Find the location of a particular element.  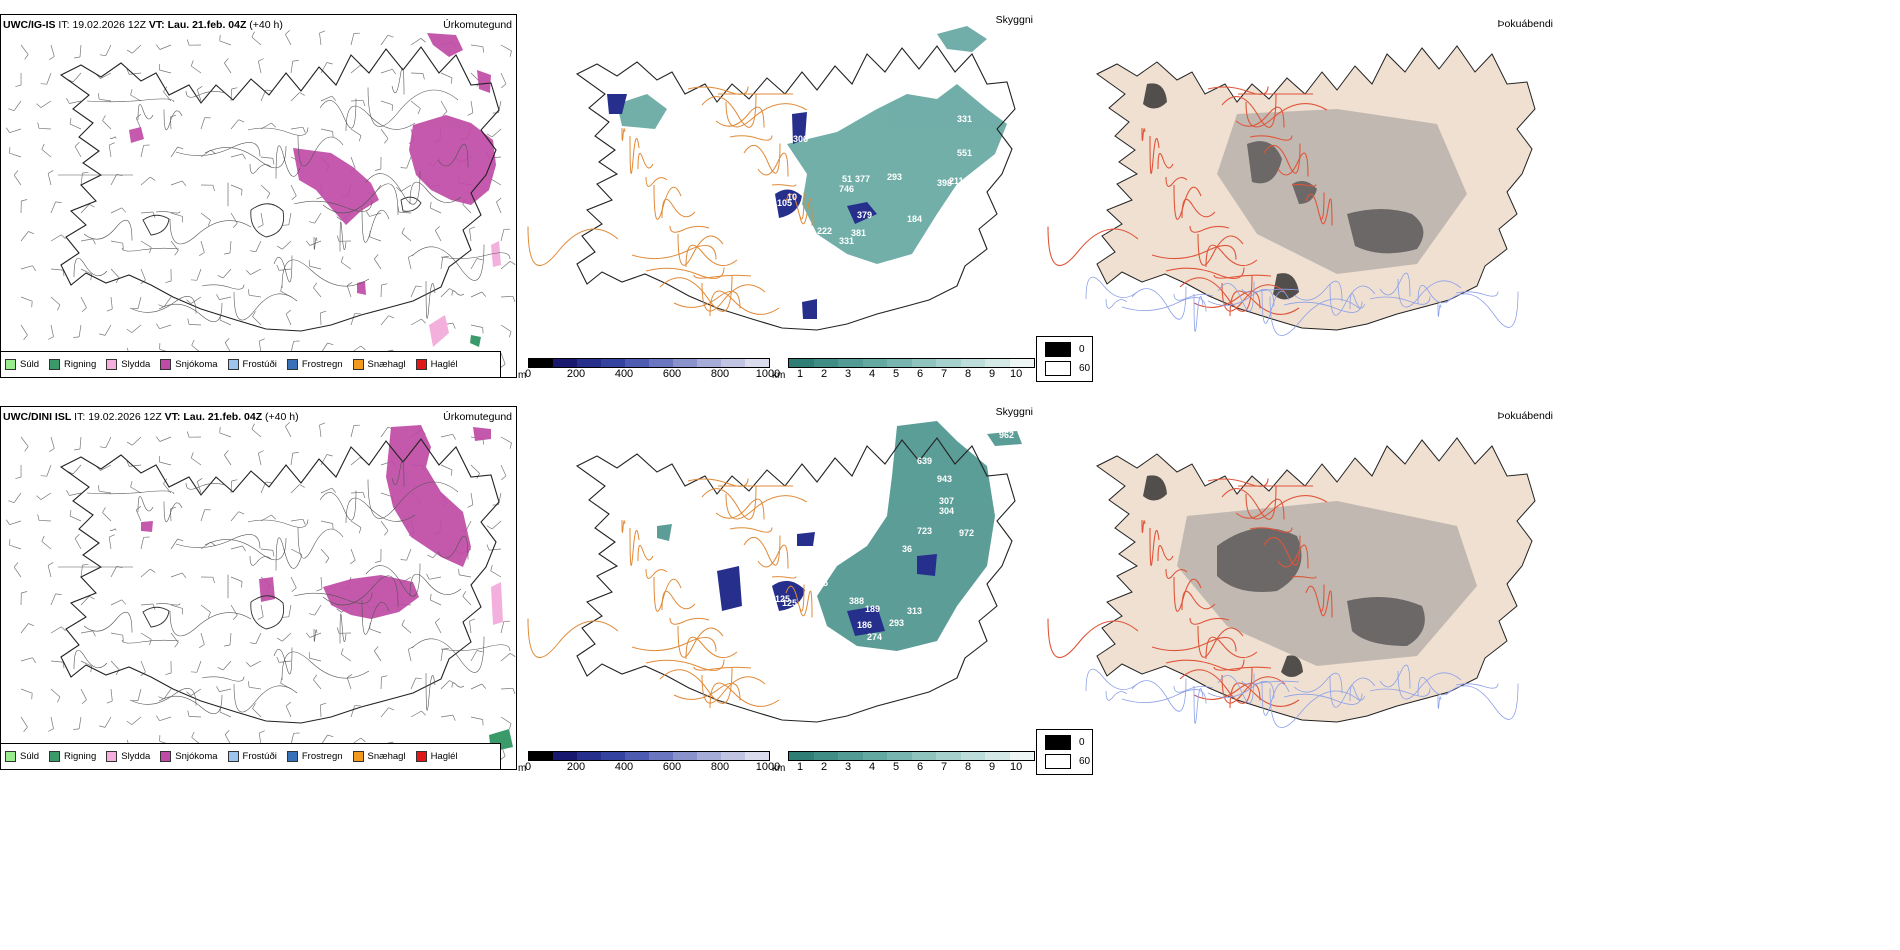

legend-item: Snjókoma is located at coordinates (189, 756).